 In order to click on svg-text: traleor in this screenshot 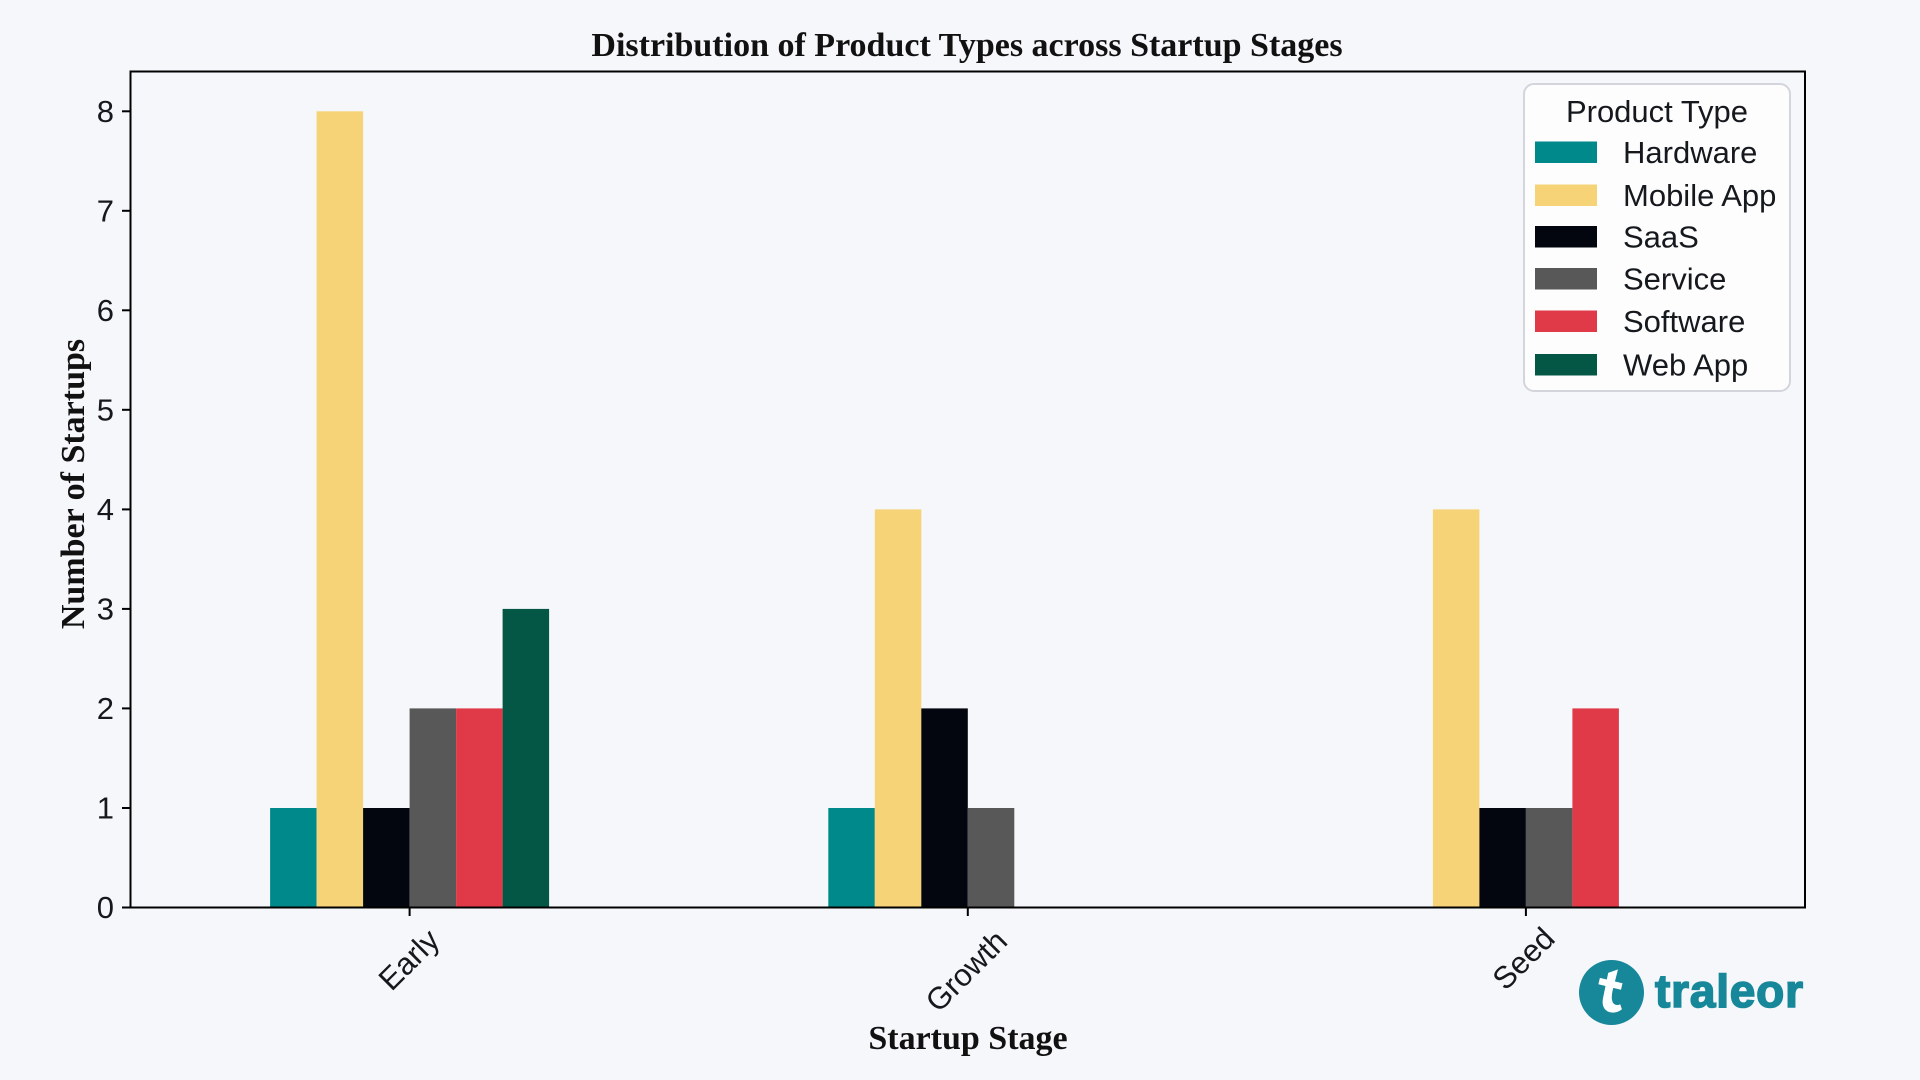, I will do `click(1729, 991)`.